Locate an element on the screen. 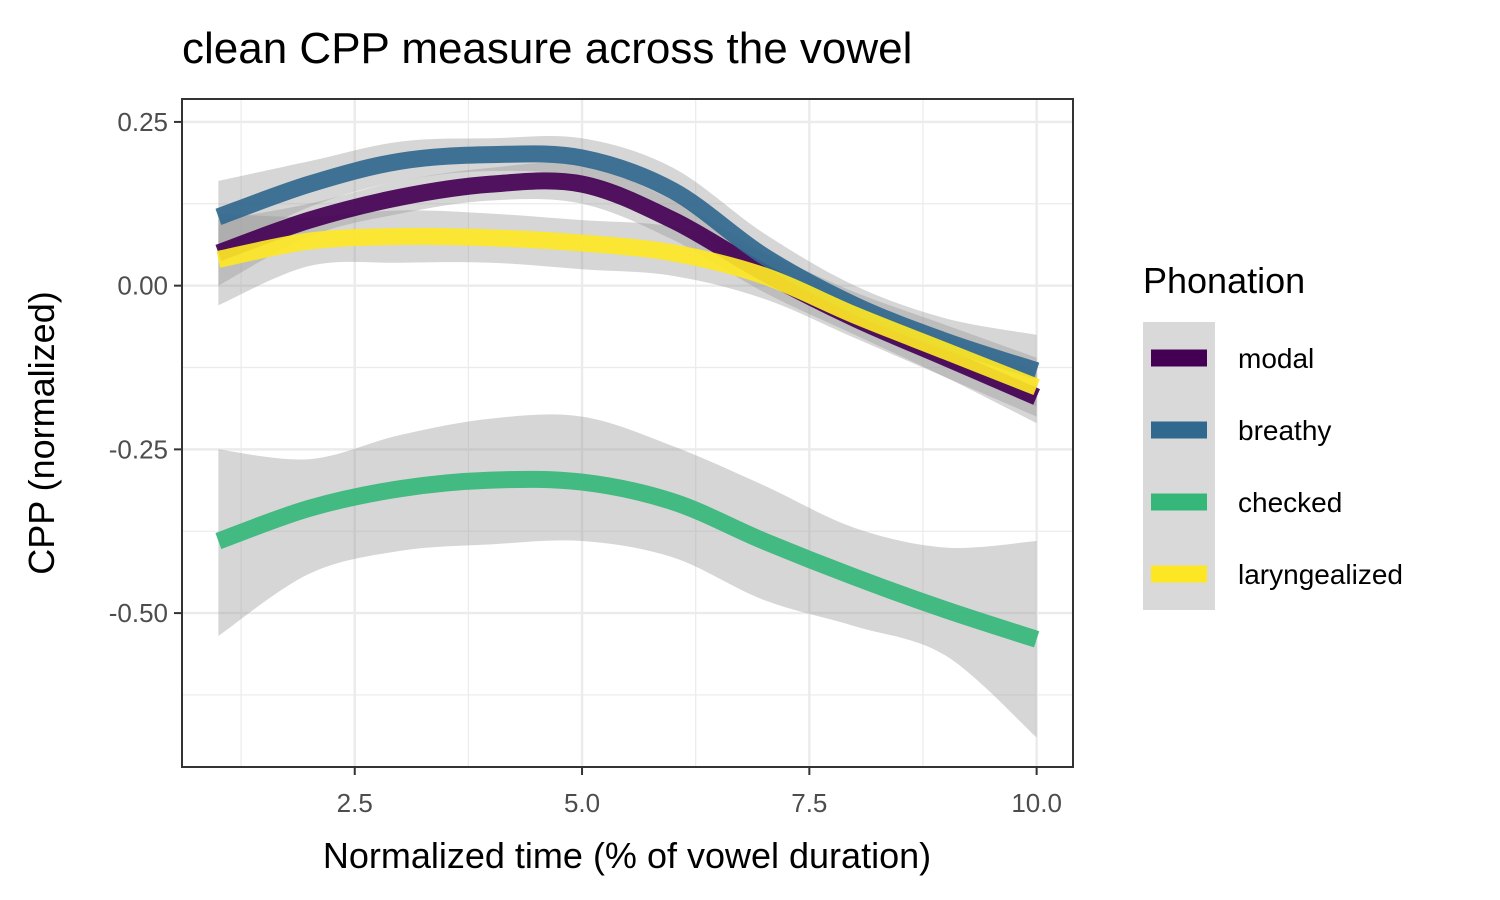 The image size is (1500, 900). legend-label-modal: modal is located at coordinates (1276, 358).